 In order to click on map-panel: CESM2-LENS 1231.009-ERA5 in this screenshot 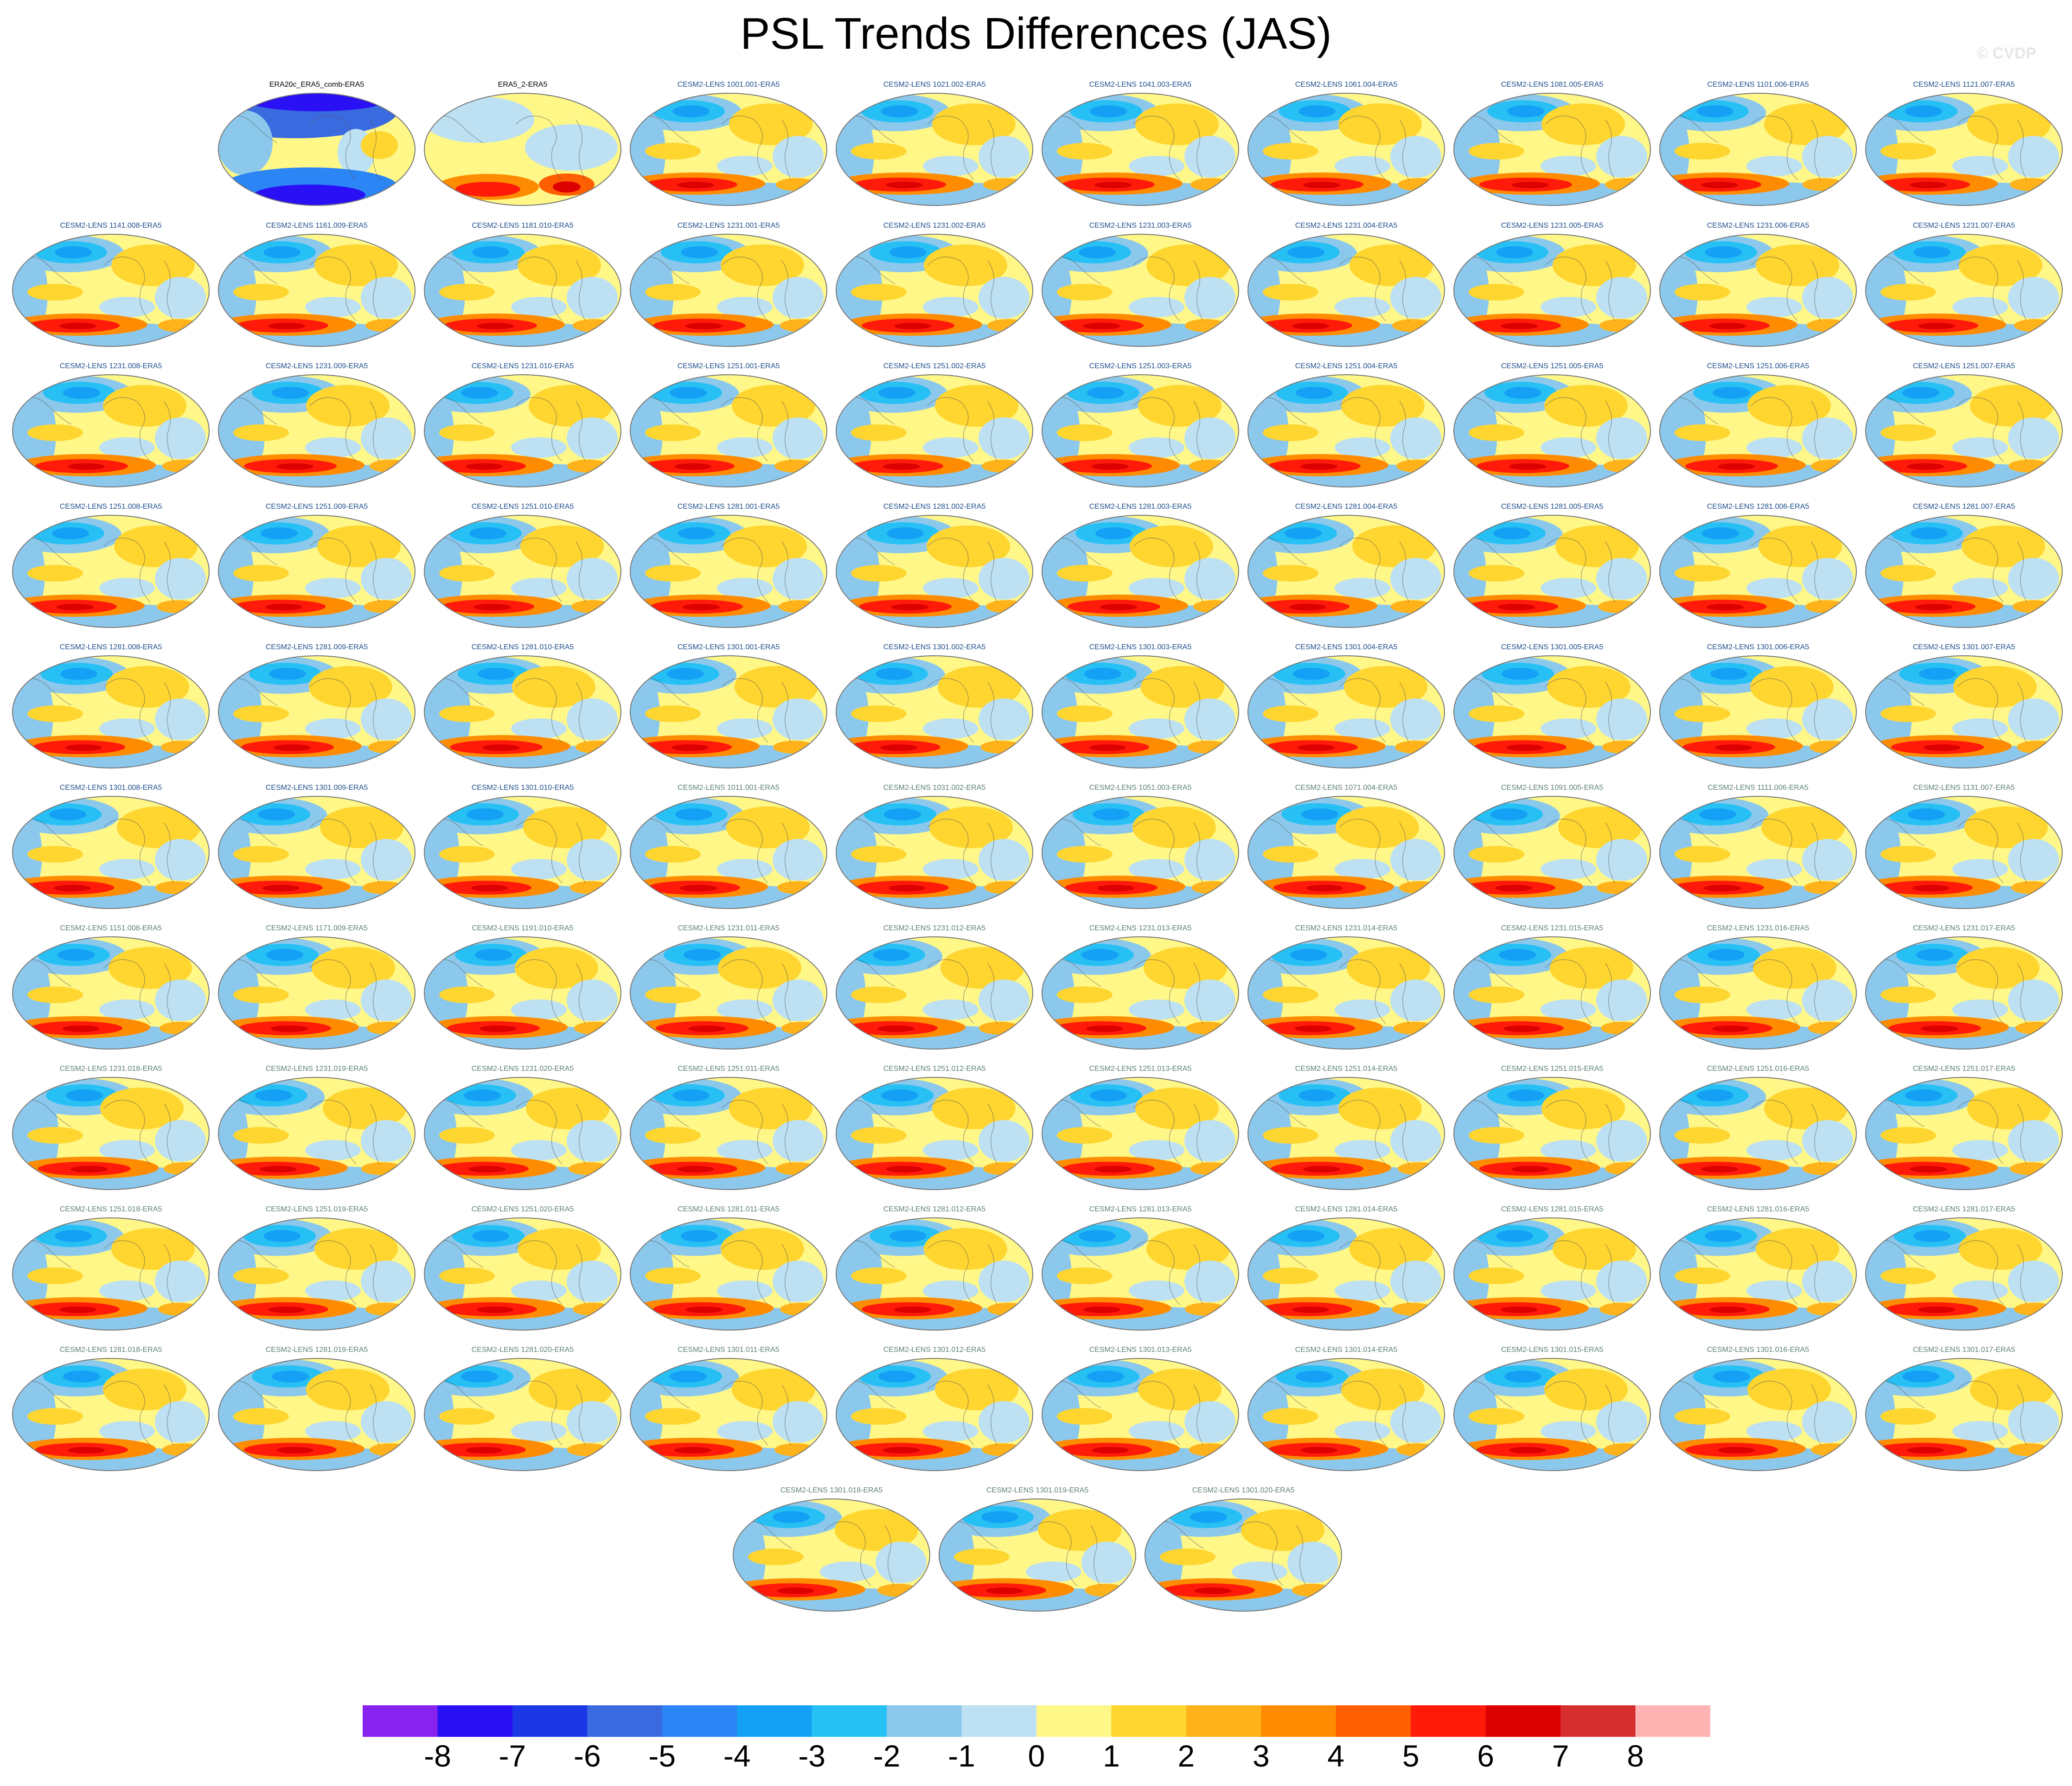, I will do `click(316, 426)`.